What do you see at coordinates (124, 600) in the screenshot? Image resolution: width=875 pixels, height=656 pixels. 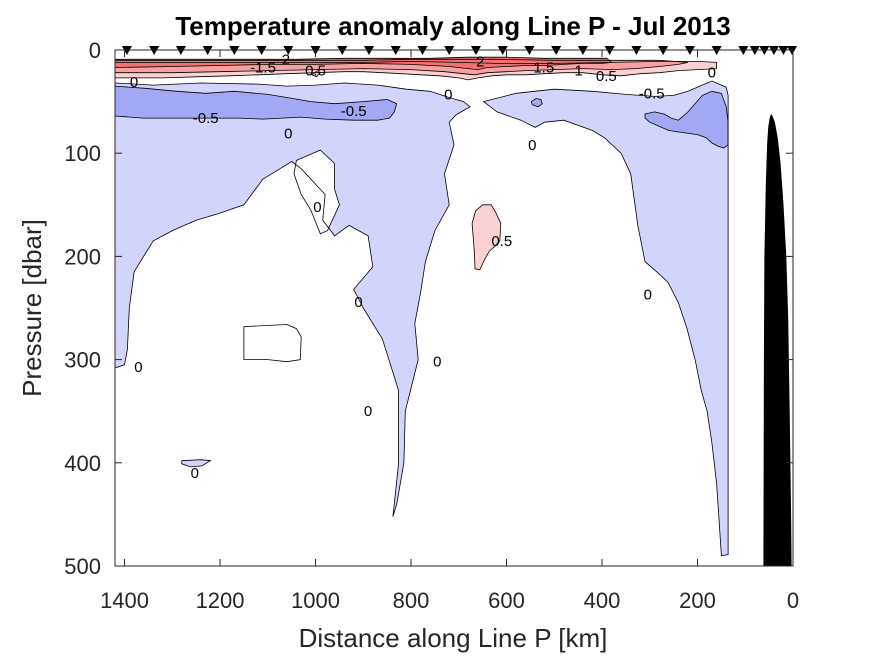 I see `x-tick-label: 1400` at bounding box center [124, 600].